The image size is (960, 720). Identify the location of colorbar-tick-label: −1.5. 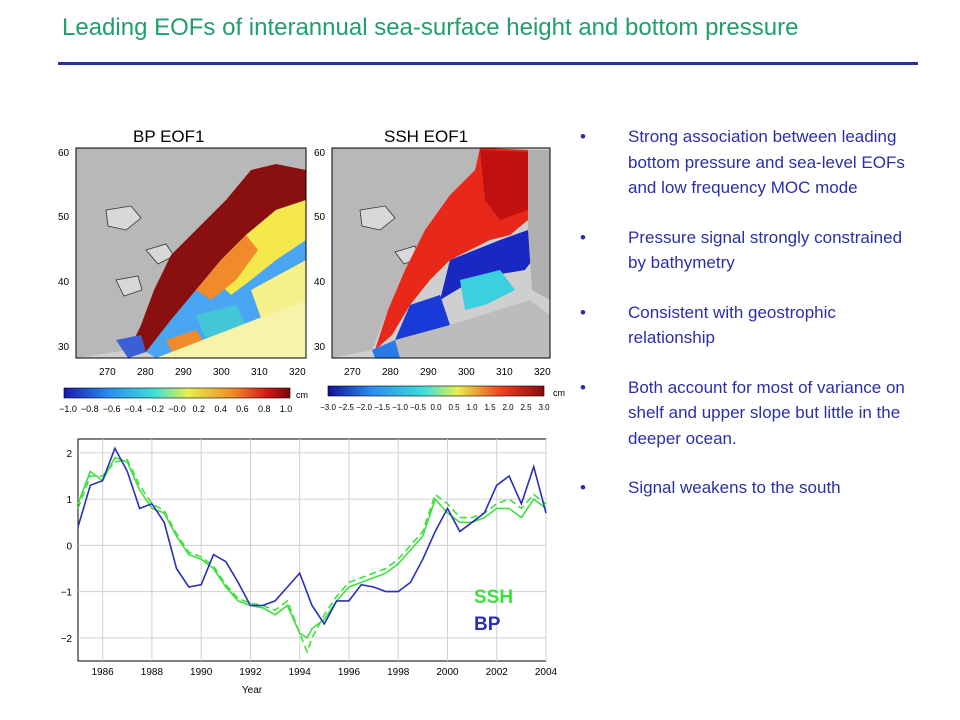
(382, 407).